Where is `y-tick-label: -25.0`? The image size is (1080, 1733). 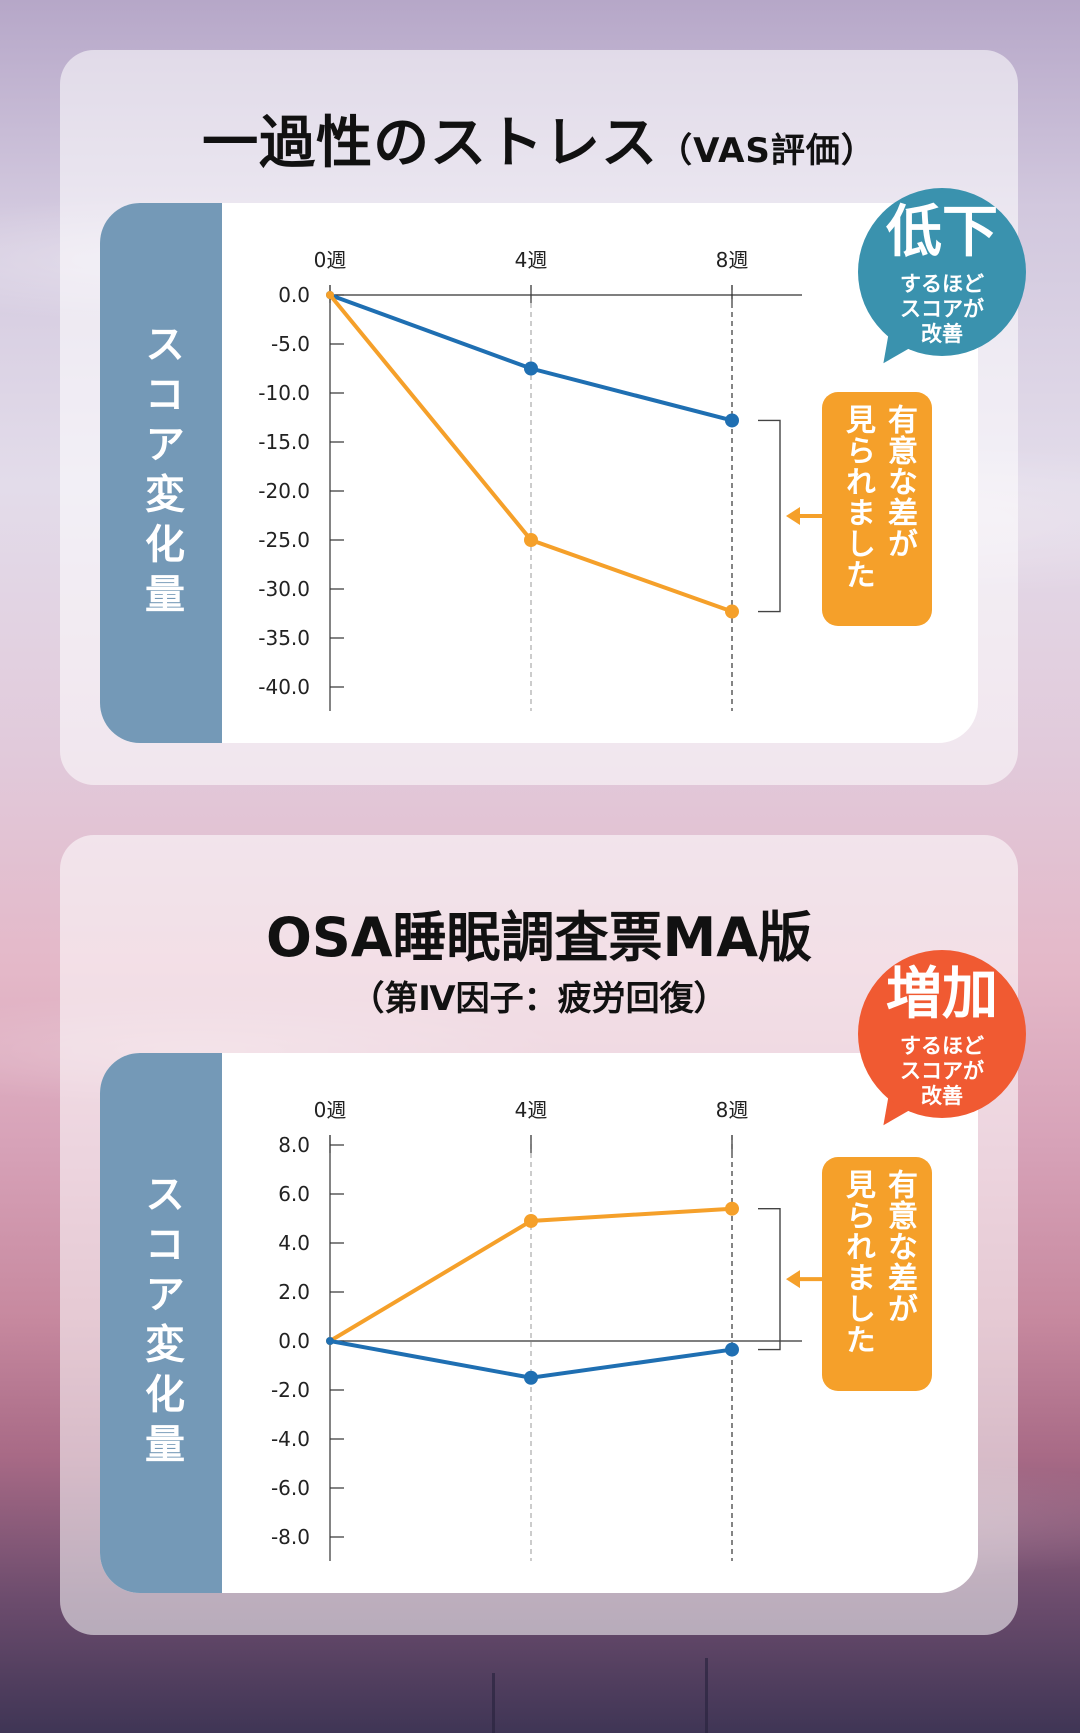
y-tick-label: -25.0 is located at coordinates (284, 540).